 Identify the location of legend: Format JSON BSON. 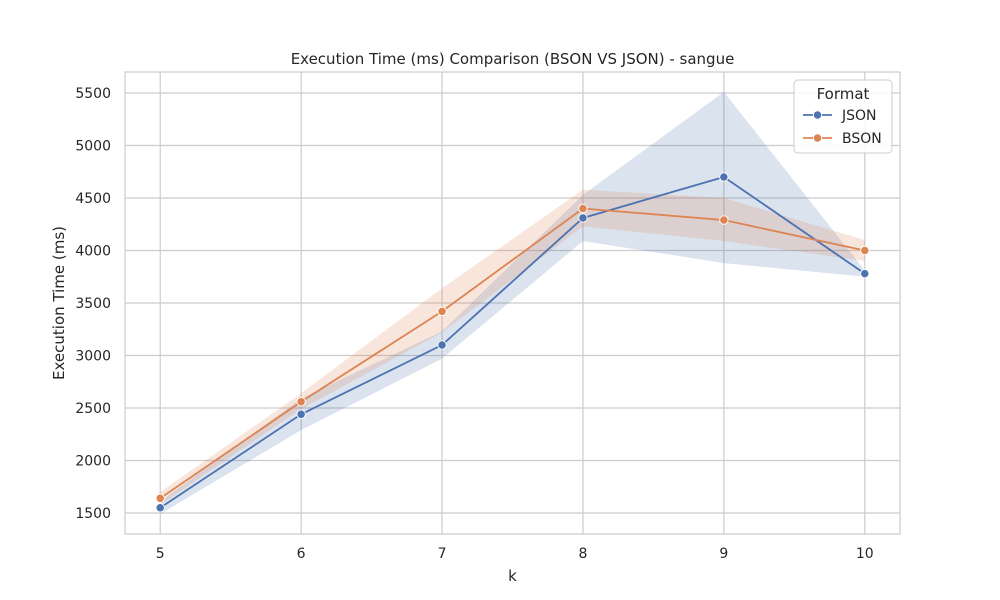
(843, 116).